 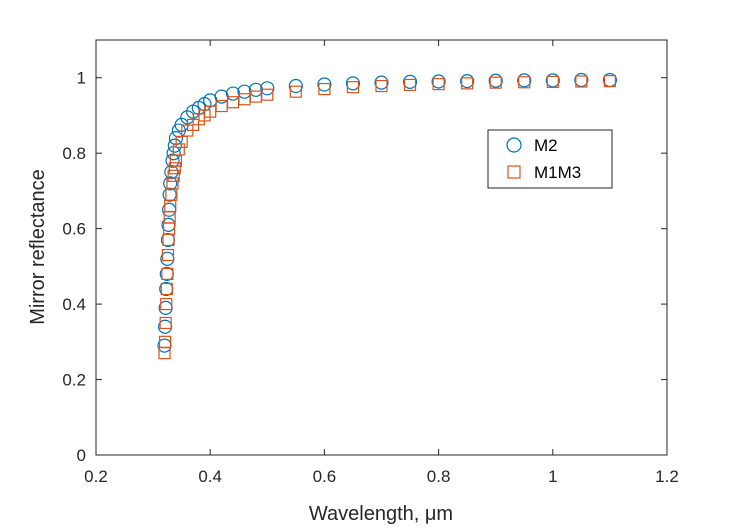 What do you see at coordinates (667, 476) in the screenshot?
I see `x-tick-label: 1.2` at bounding box center [667, 476].